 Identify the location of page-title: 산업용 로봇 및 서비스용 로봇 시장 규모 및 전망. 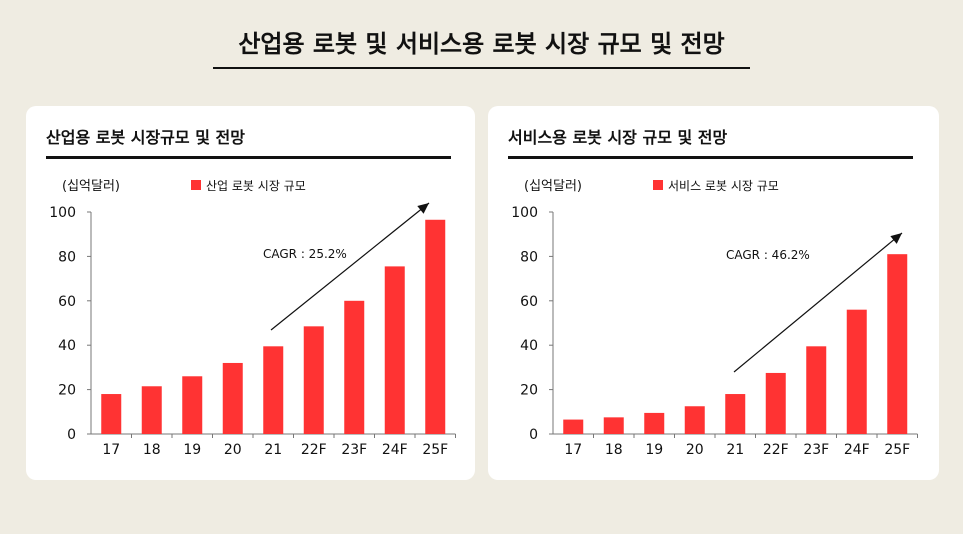
(481, 46).